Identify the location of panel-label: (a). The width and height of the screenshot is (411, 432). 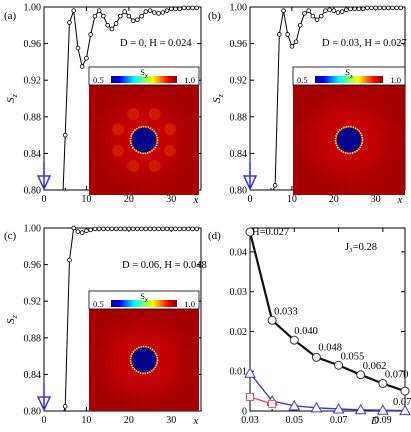
(10, 16).